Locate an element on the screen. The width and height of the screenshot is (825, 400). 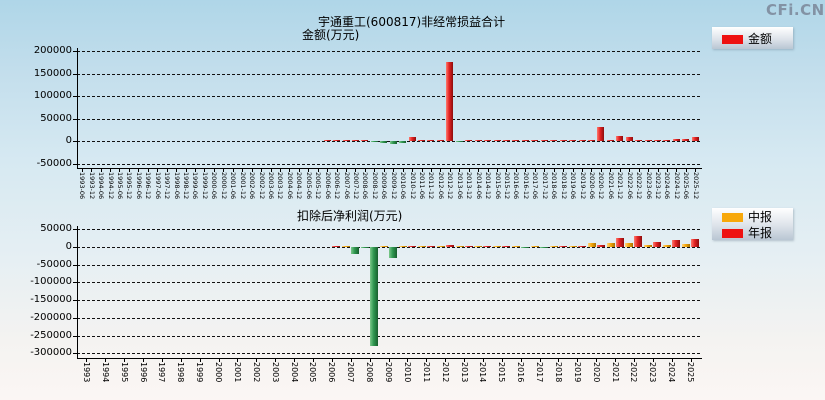
x-axis-label: 2015-12 is located at coordinates (506, 186).